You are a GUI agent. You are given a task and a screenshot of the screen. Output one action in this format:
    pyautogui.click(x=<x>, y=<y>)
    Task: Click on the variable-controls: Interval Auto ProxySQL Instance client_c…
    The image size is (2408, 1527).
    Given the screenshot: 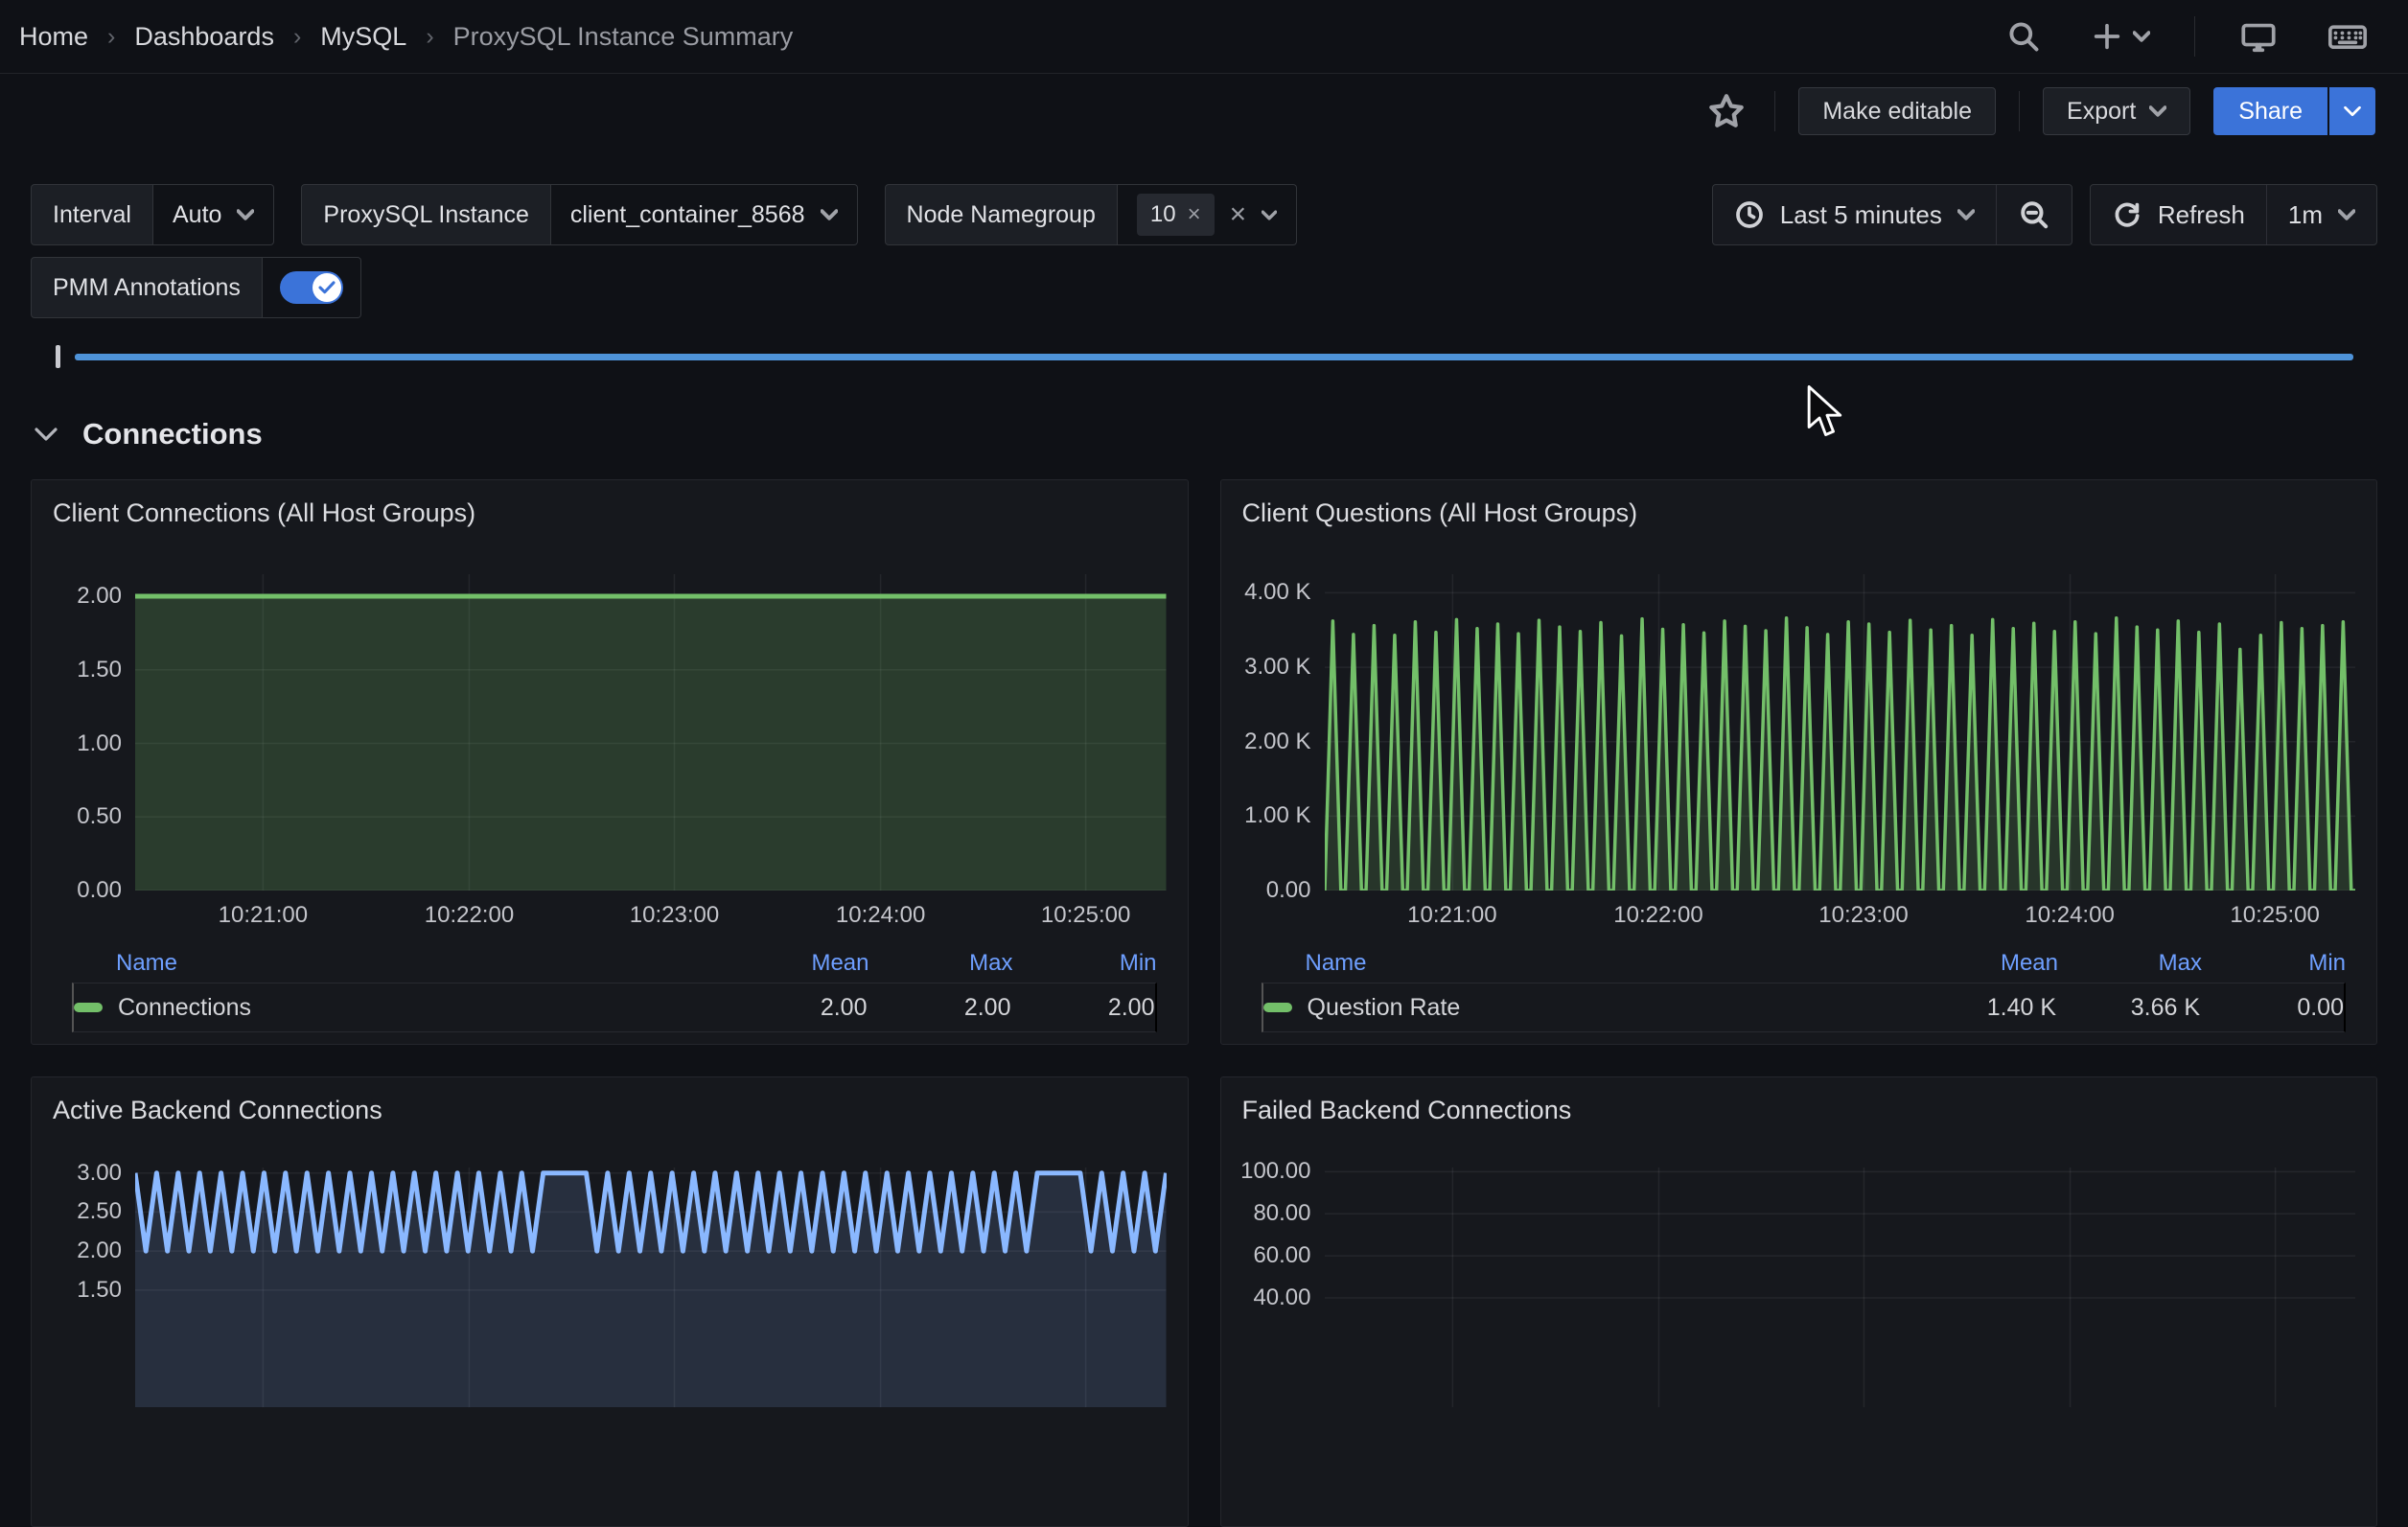 What is the action you would take?
    pyautogui.click(x=664, y=214)
    